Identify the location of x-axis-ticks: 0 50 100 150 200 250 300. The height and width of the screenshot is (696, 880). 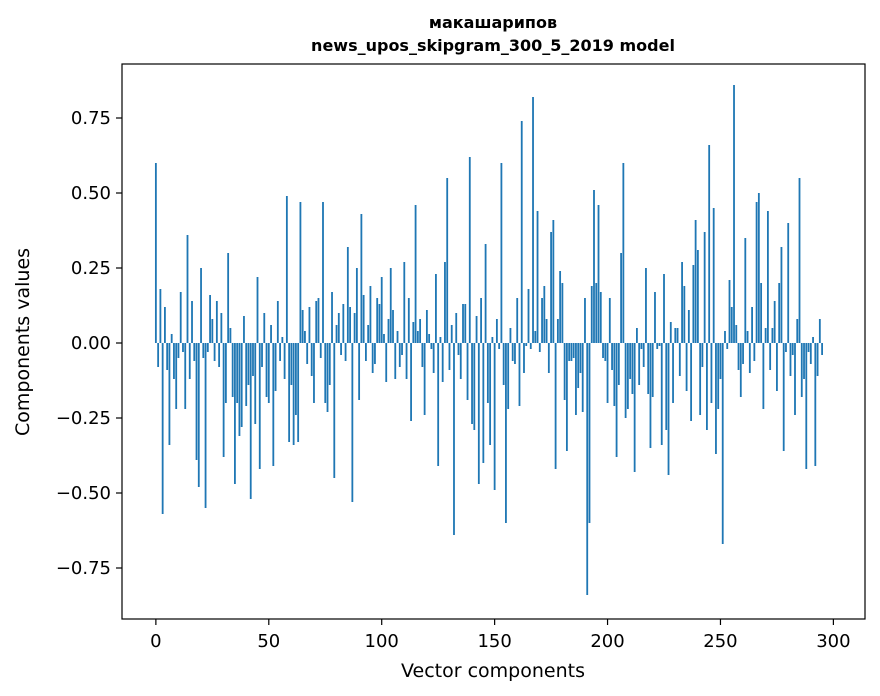
(500, 635).